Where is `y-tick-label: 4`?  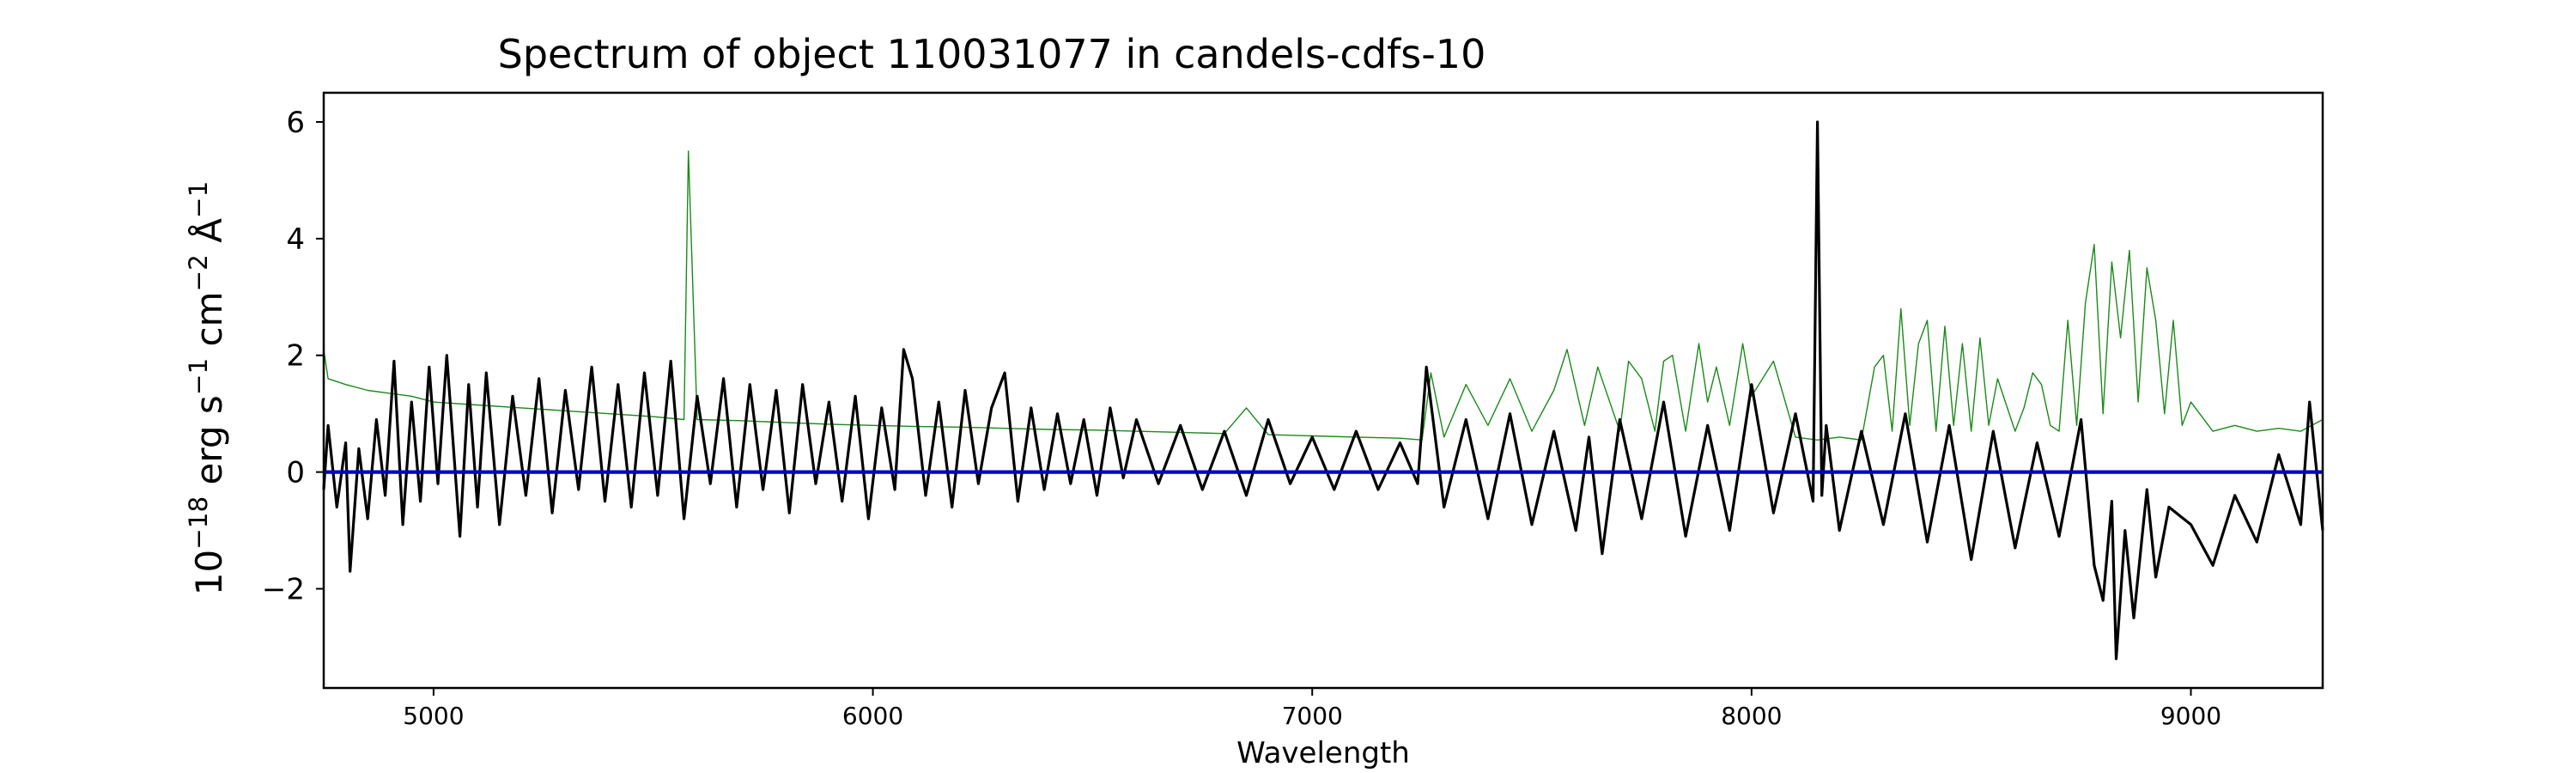 y-tick-label: 4 is located at coordinates (295, 239).